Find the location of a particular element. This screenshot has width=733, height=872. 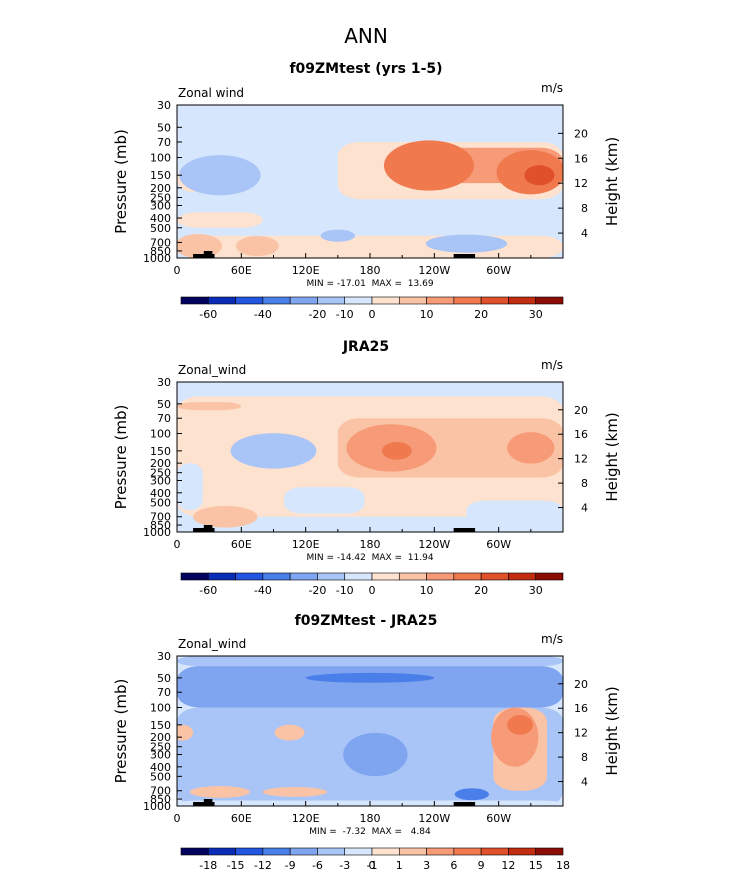

colorbar-label: -1 is located at coordinates (372, 865).